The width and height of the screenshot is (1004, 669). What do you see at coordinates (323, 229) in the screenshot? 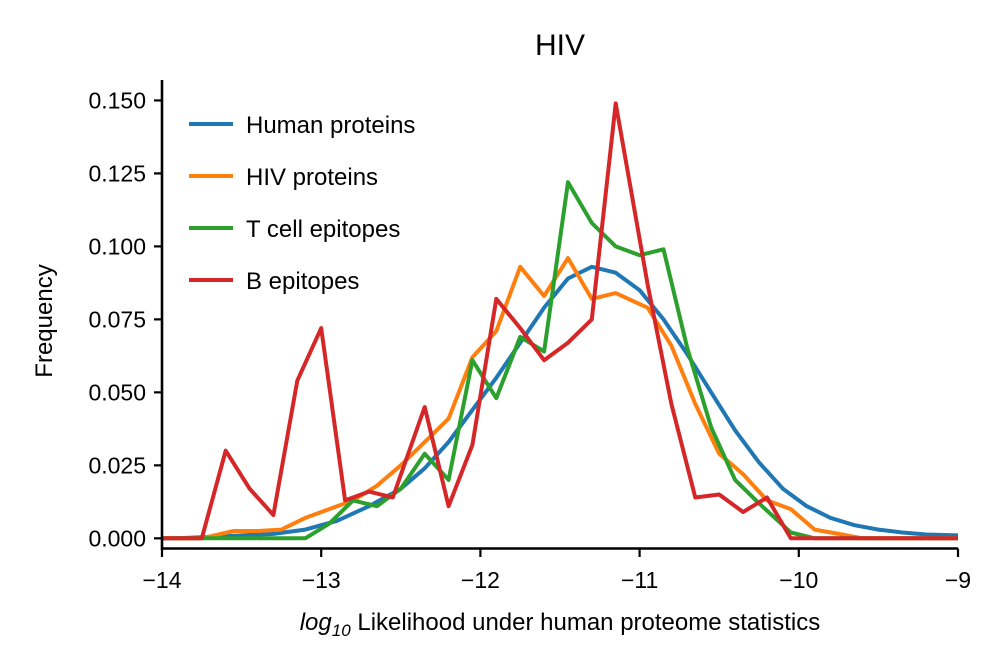
I see `legend-label: T cell epitopes` at bounding box center [323, 229].